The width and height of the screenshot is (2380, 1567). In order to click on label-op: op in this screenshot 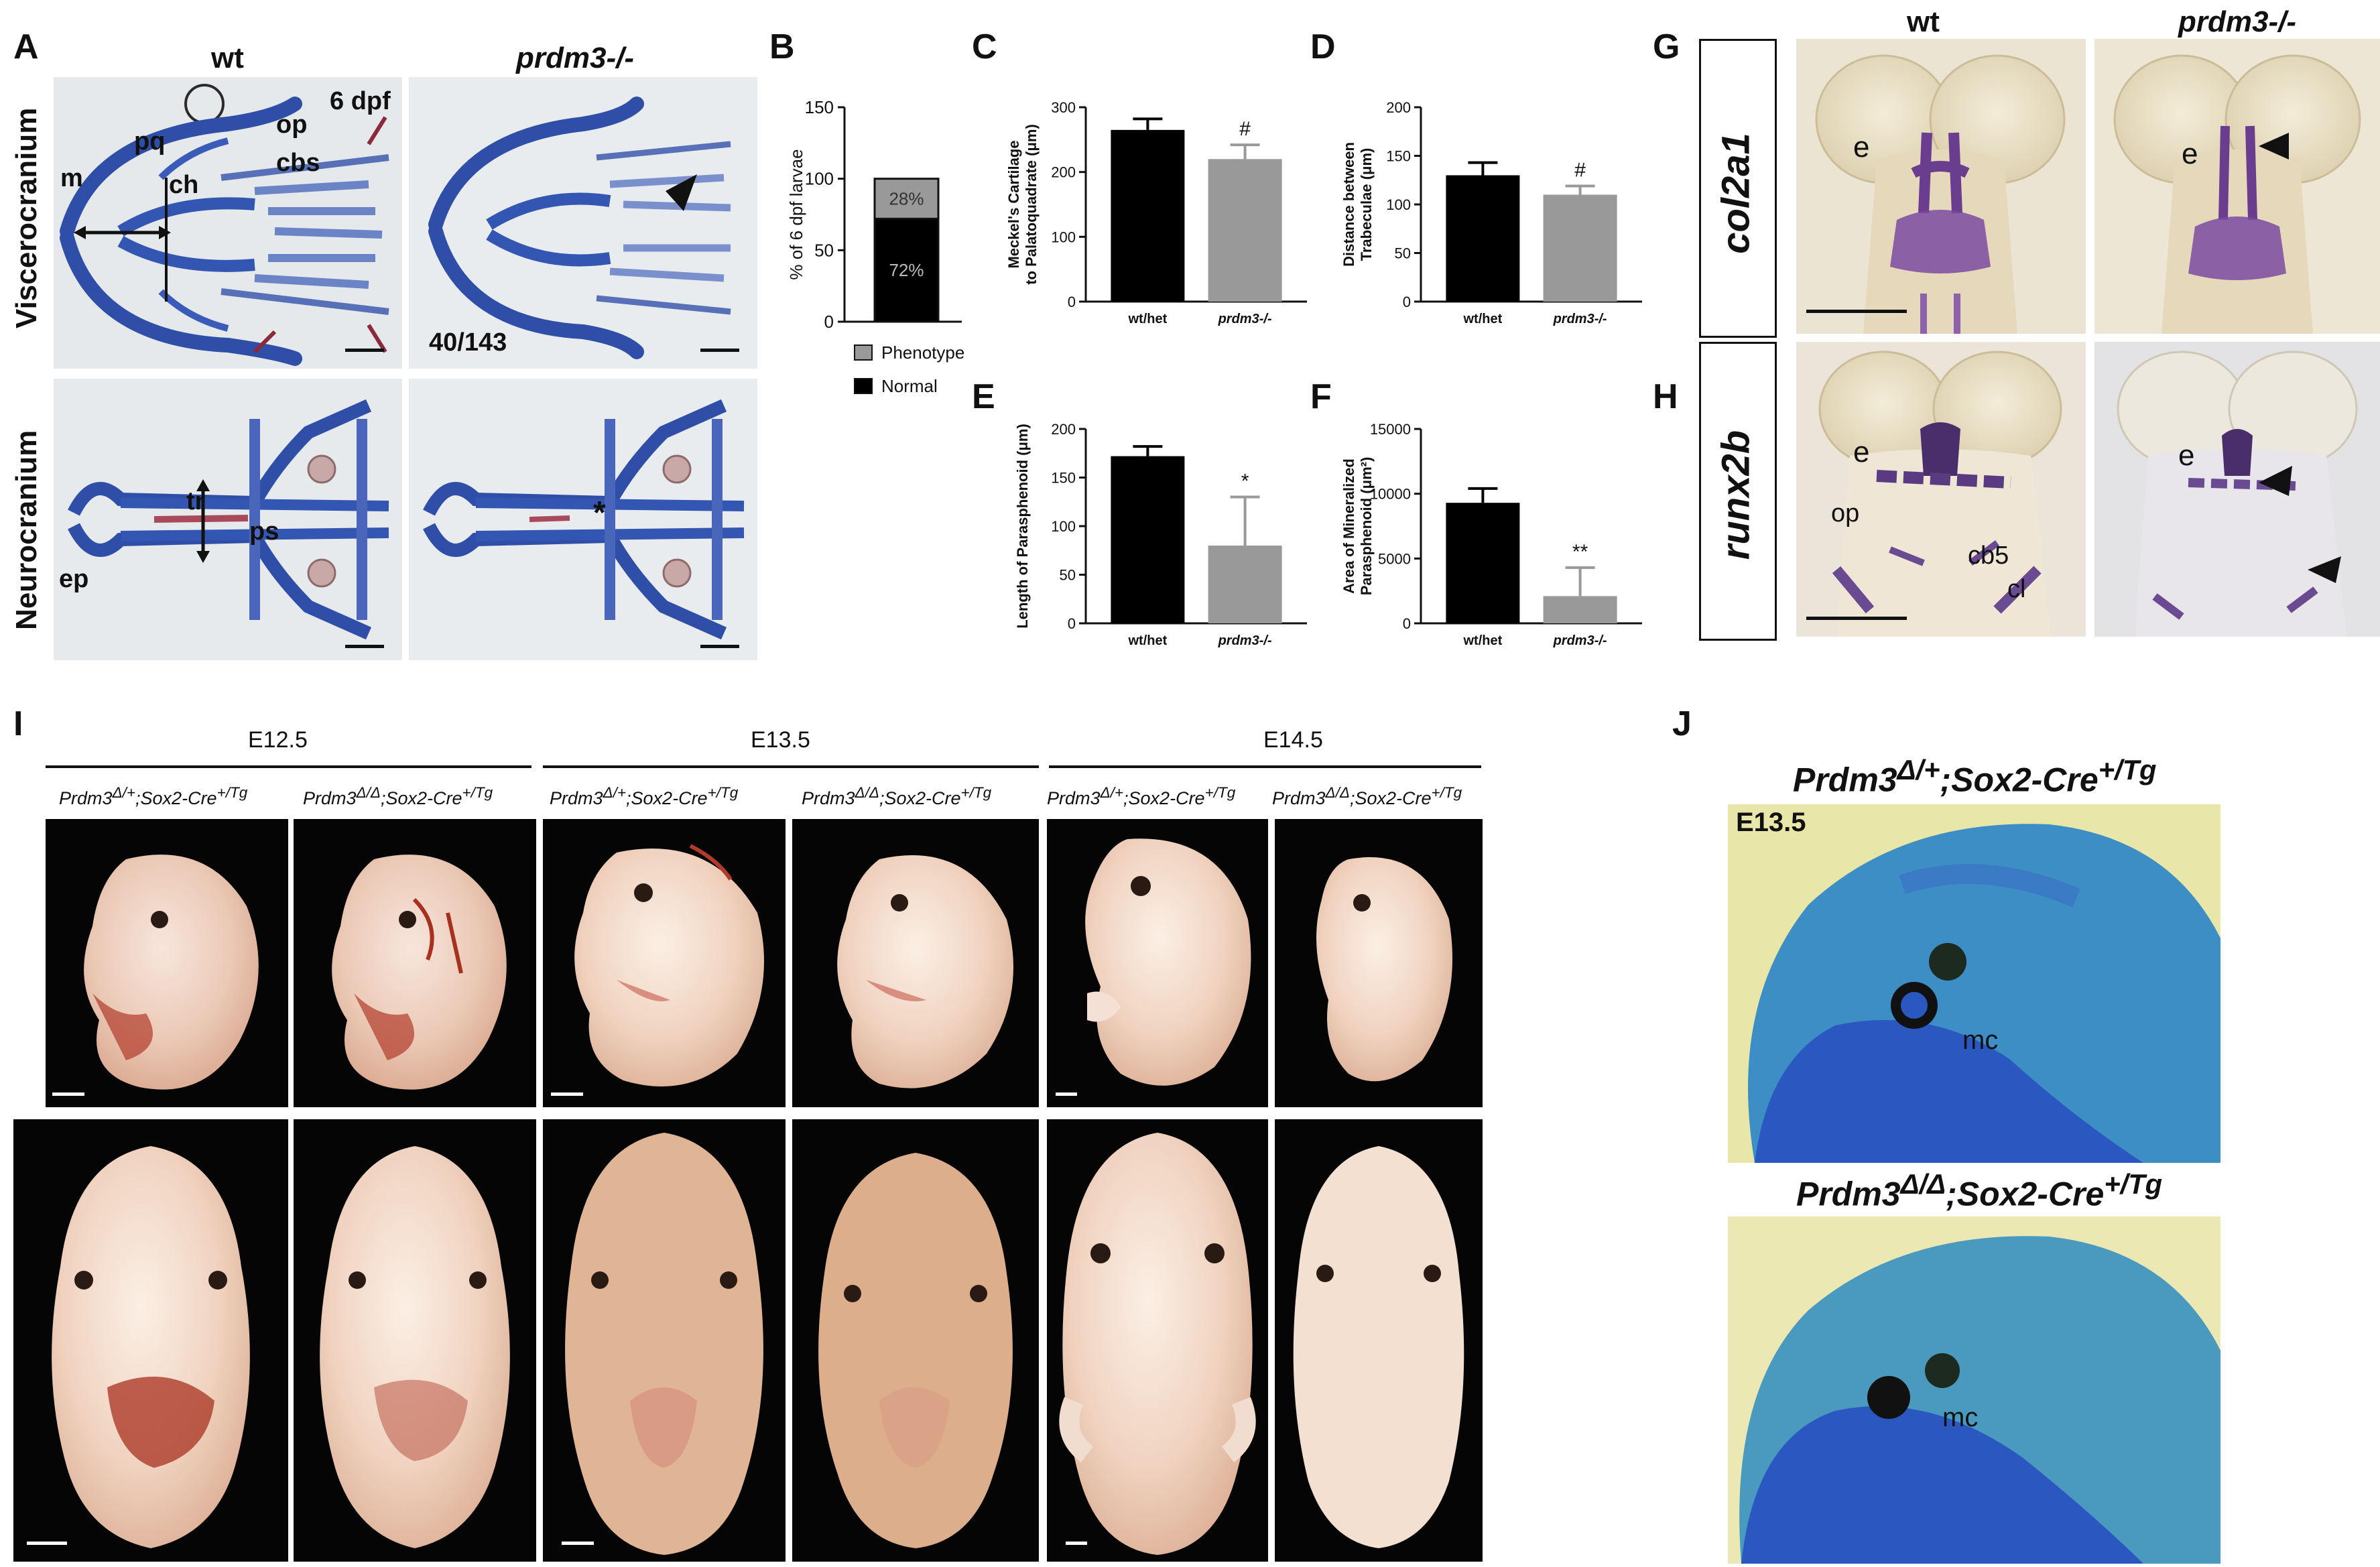, I will do `click(292, 125)`.